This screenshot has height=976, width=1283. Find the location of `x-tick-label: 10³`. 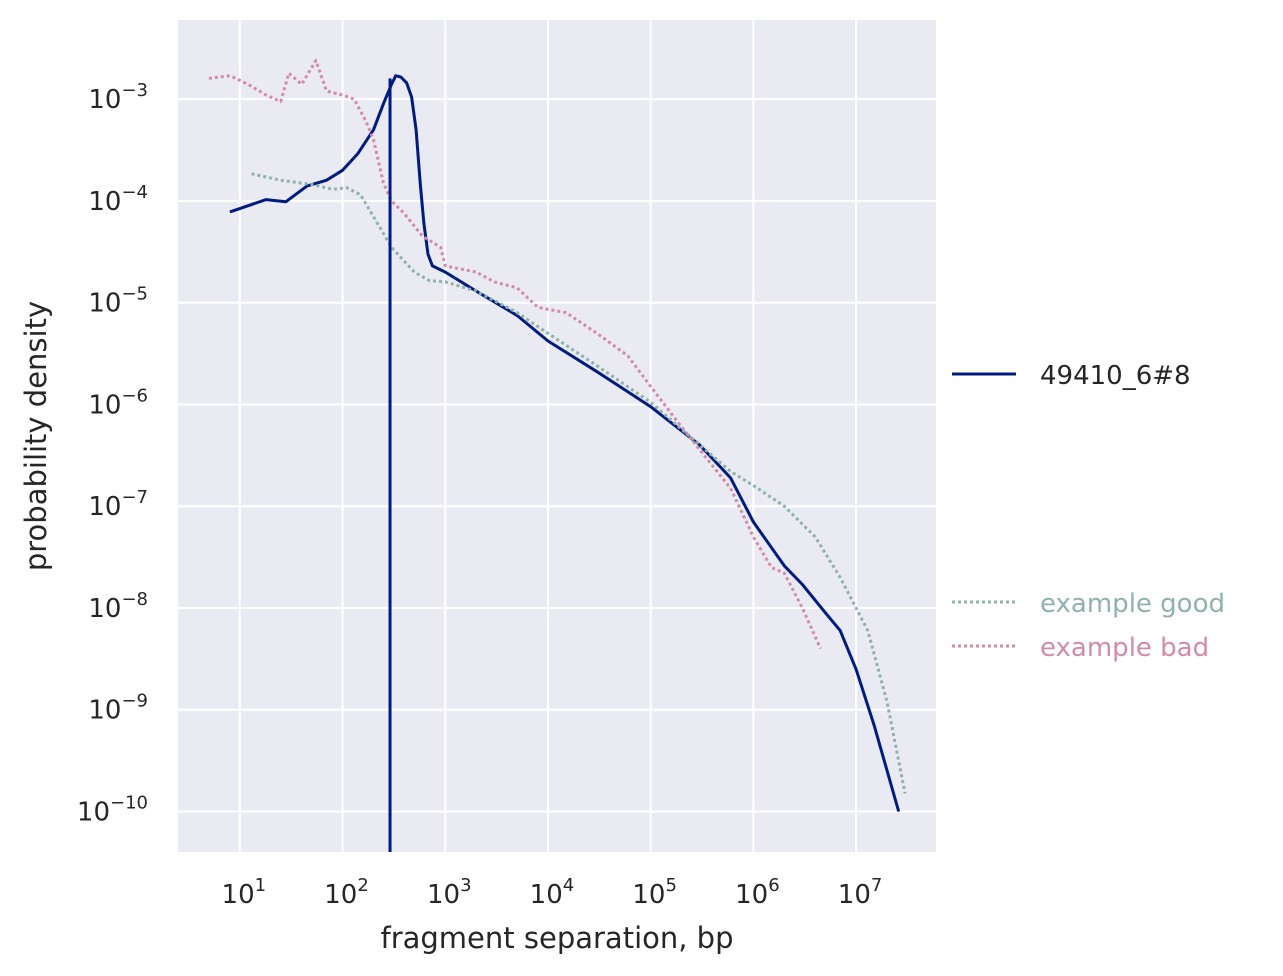

x-tick-label: 10³ is located at coordinates (449, 892).